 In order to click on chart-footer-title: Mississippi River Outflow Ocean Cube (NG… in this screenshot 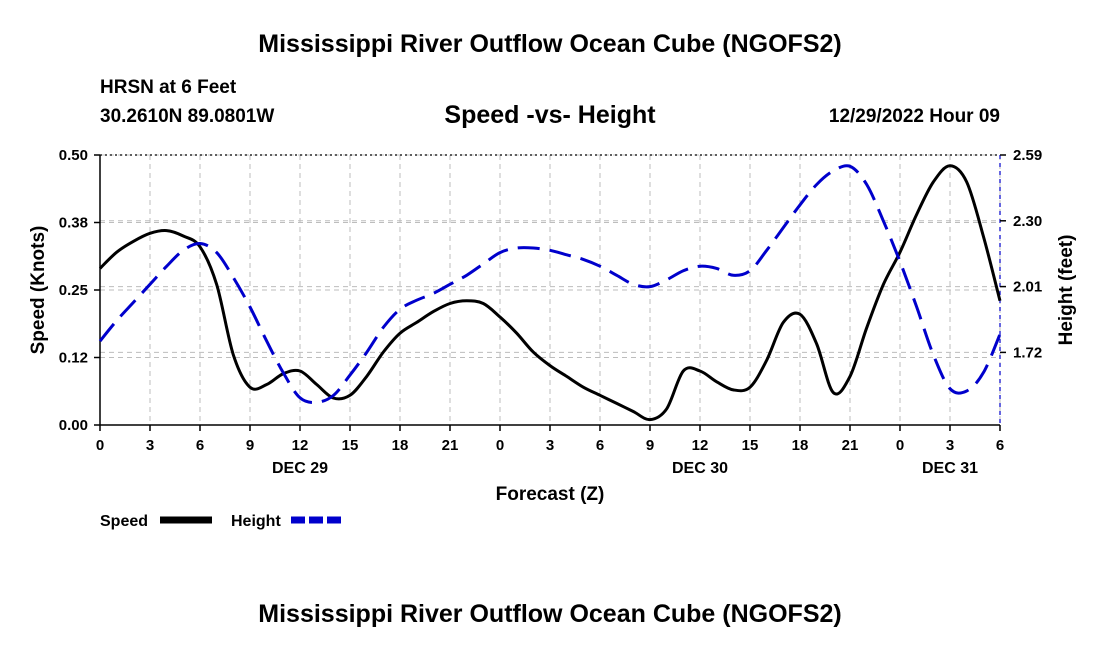, I will do `click(550, 614)`.